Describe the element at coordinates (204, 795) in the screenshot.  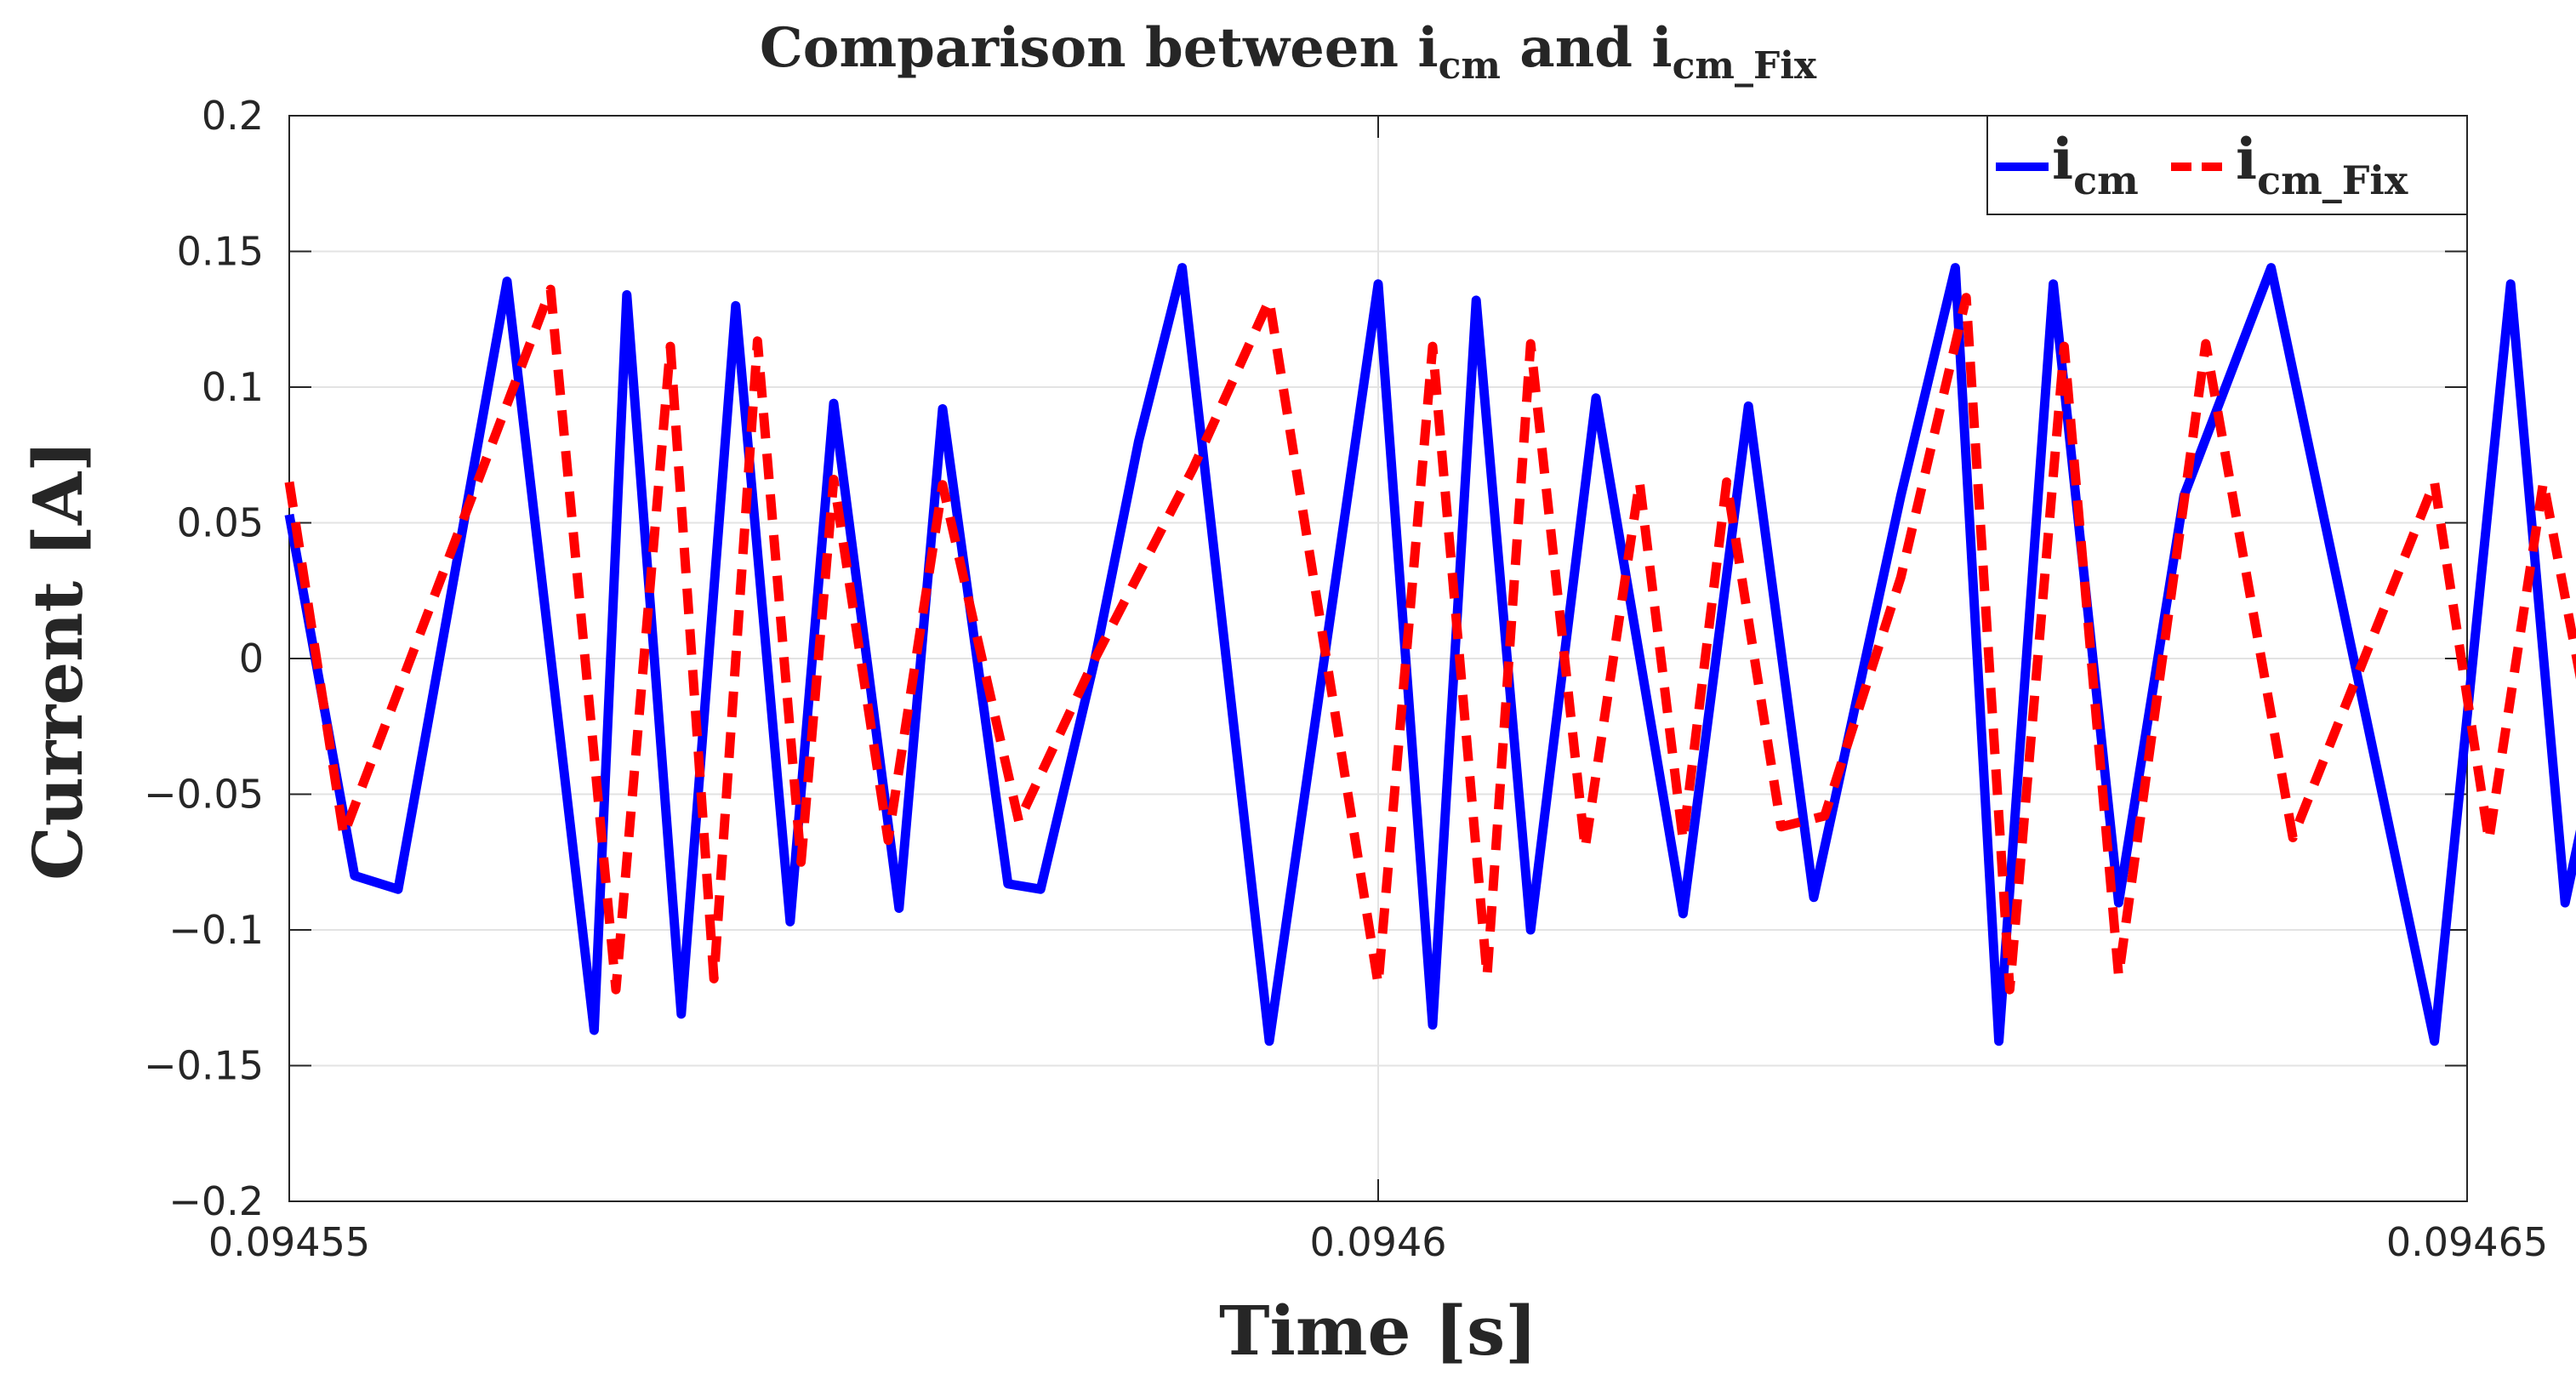
I see `y-tick-label: −0.05` at that location.